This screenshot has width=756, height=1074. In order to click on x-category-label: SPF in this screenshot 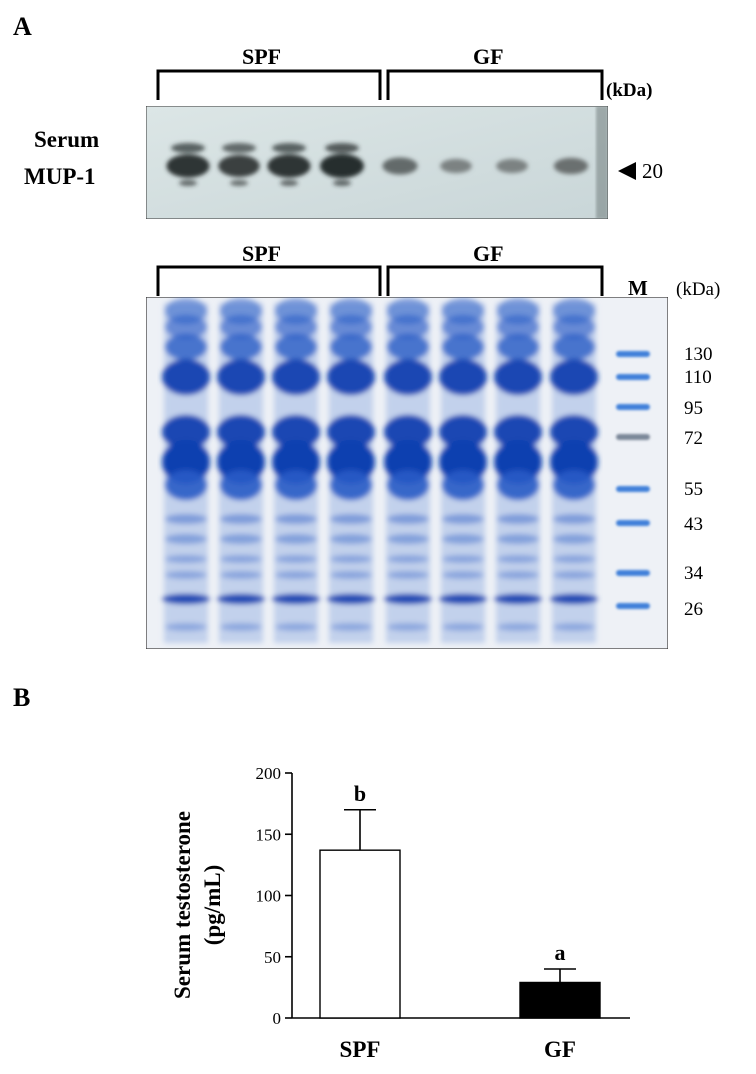, I will do `click(360, 1049)`.